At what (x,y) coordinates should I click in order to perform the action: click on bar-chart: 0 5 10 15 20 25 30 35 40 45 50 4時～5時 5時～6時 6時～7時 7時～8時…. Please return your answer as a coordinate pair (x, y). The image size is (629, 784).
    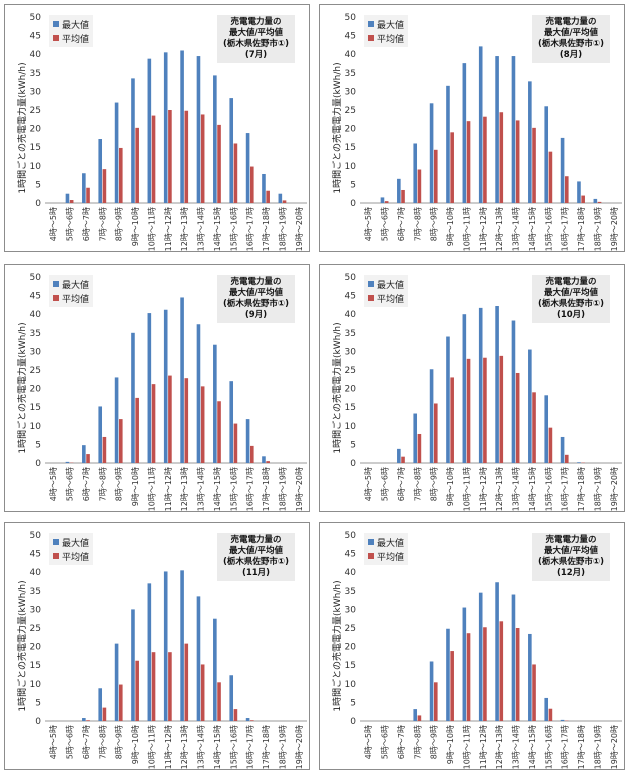
    Looking at the image, I should click on (168, 650).